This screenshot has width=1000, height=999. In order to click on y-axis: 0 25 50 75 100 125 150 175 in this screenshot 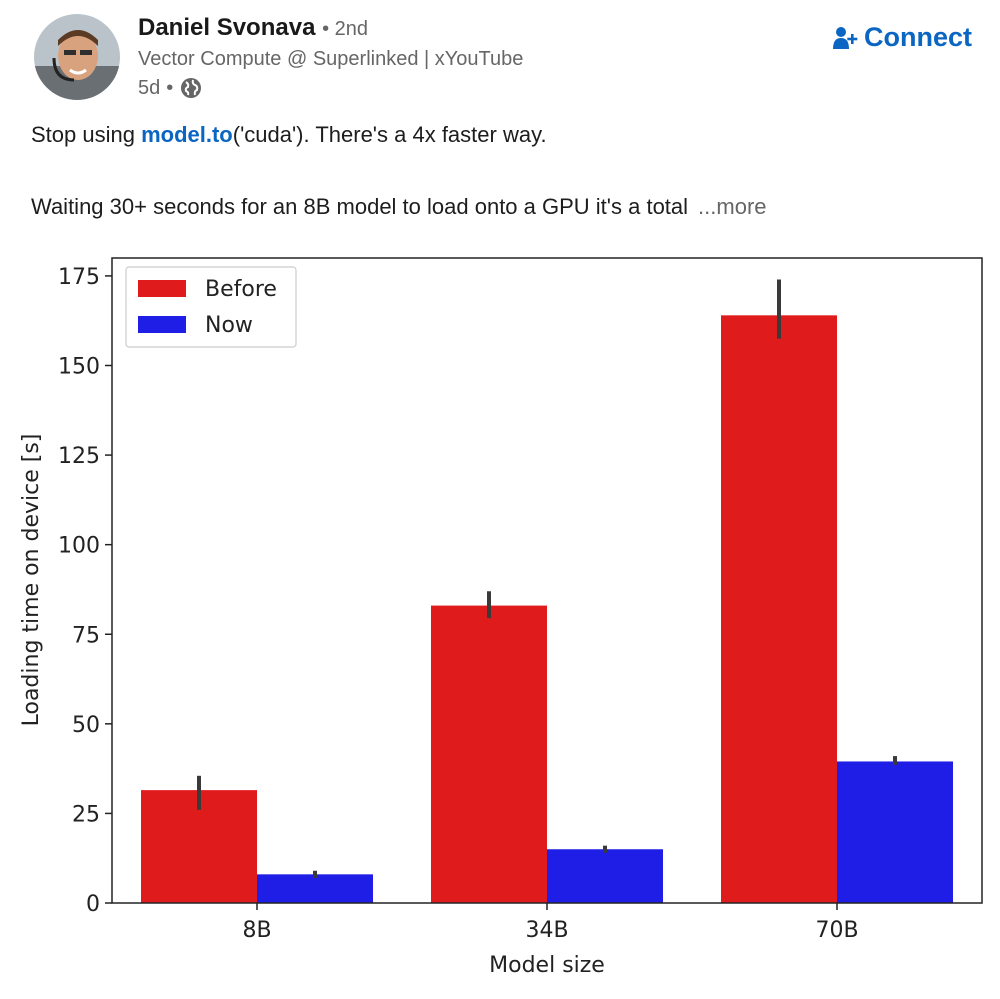, I will do `click(85, 591)`.